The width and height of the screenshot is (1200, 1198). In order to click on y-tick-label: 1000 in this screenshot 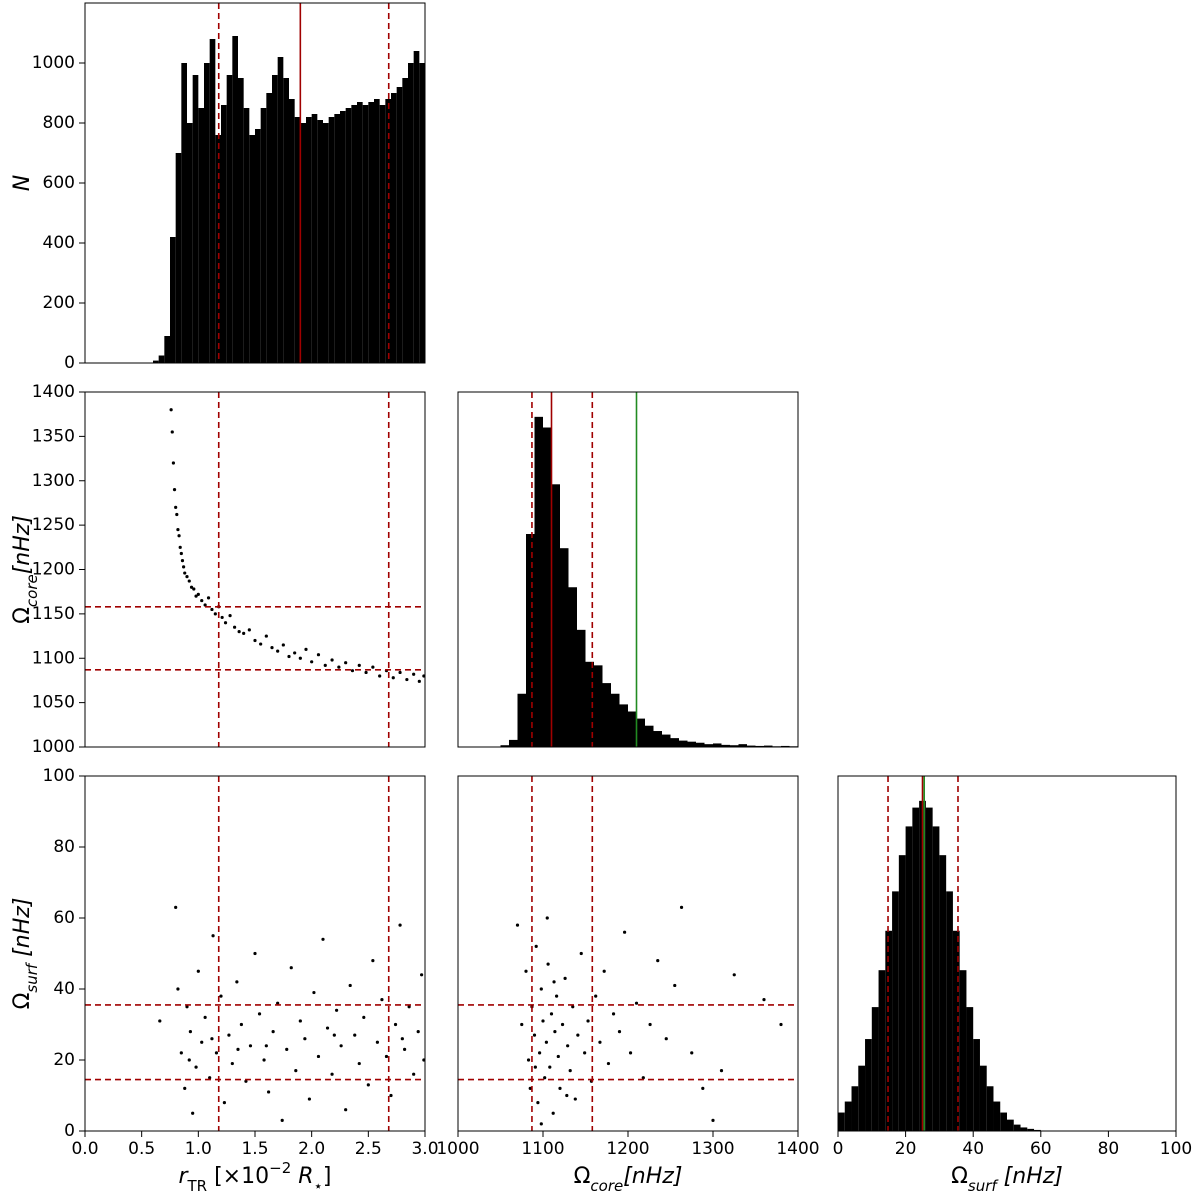, I will do `click(53, 747)`.